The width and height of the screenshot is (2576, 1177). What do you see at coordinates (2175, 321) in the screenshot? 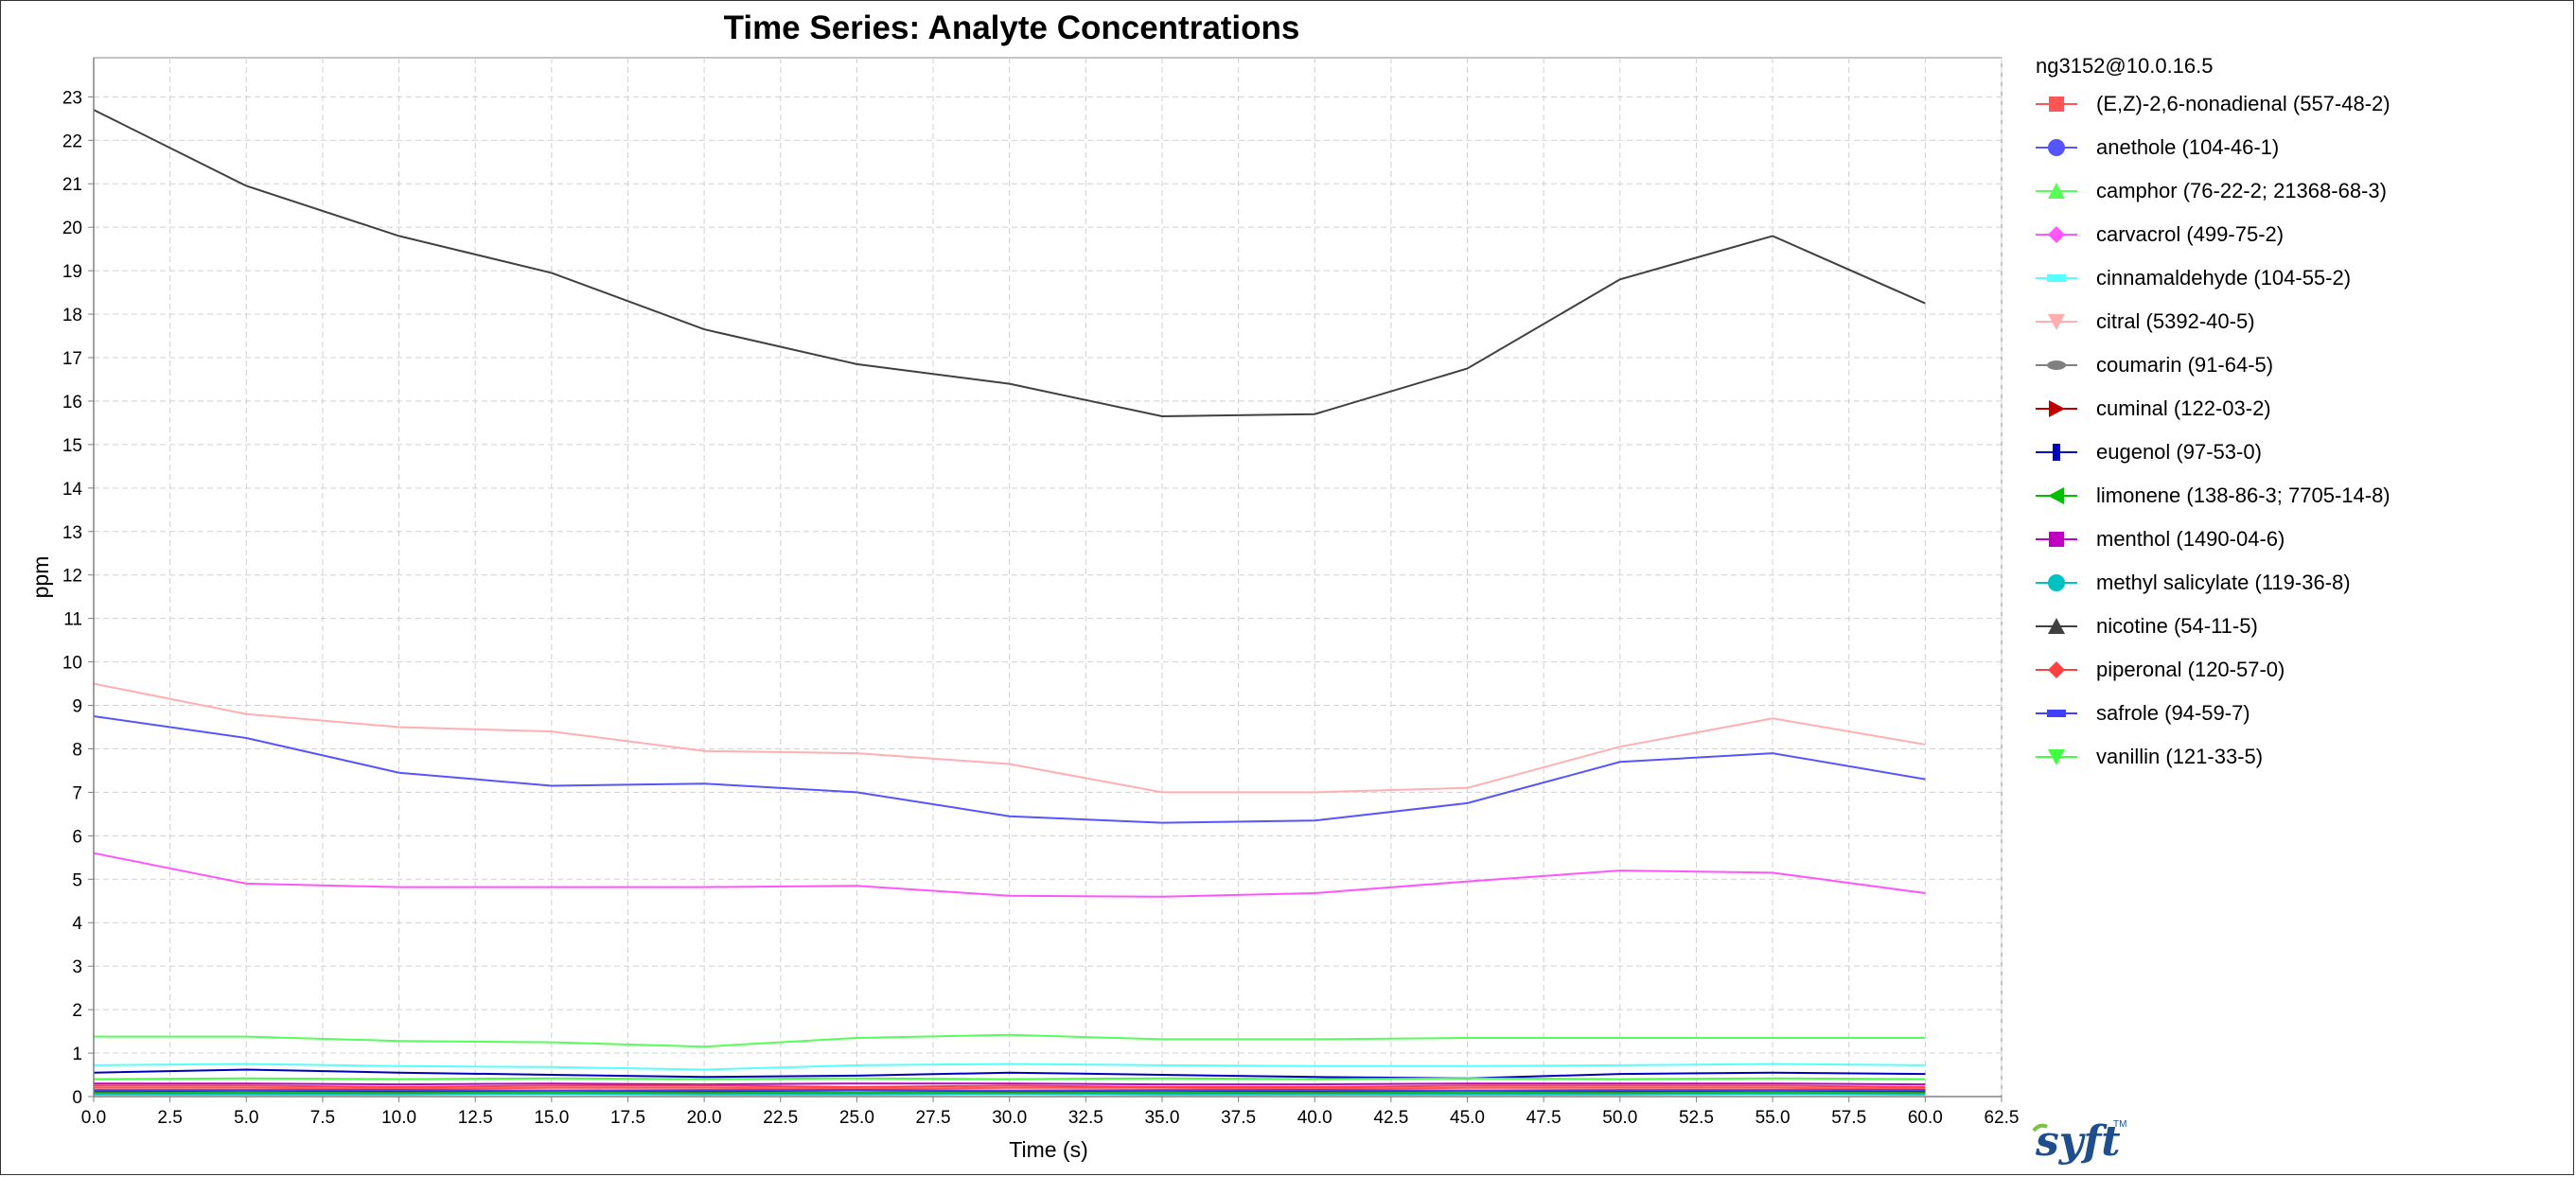
I see `legend-label: citral (5392-40-5)` at bounding box center [2175, 321].